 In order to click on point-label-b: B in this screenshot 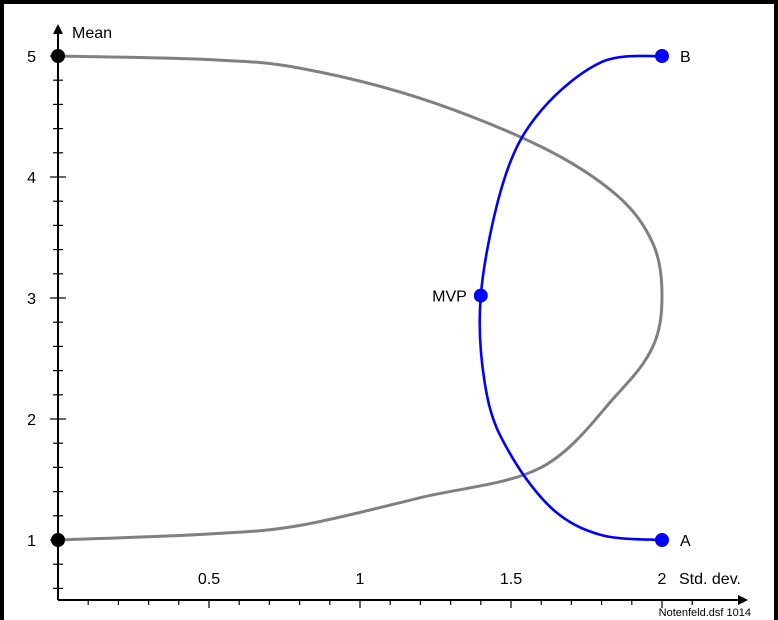, I will do `click(685, 57)`.